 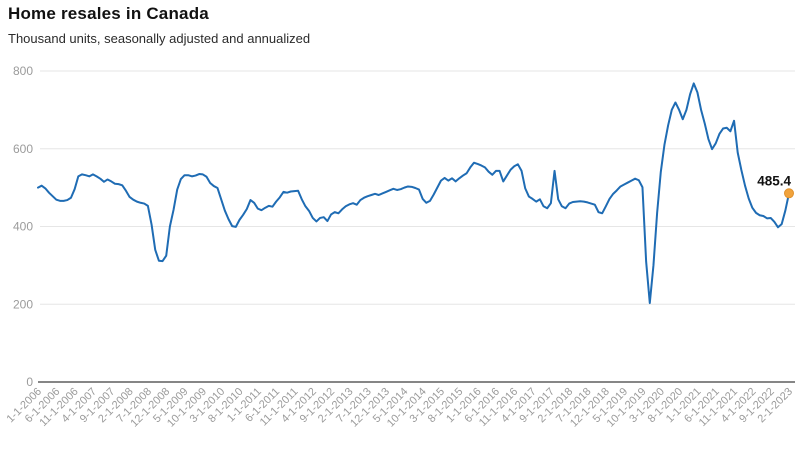 What do you see at coordinates (29, 382) in the screenshot?
I see `y-axis-tick-label: 0` at bounding box center [29, 382].